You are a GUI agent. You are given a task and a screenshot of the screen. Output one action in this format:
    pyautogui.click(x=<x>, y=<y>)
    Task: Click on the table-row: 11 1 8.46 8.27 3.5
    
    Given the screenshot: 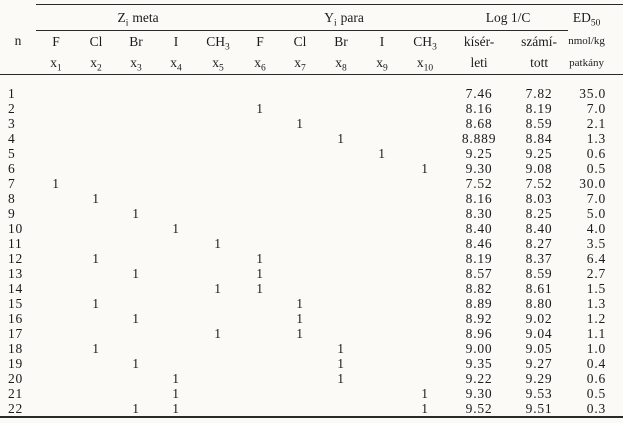 What is the action you would take?
    pyautogui.click(x=311, y=243)
    